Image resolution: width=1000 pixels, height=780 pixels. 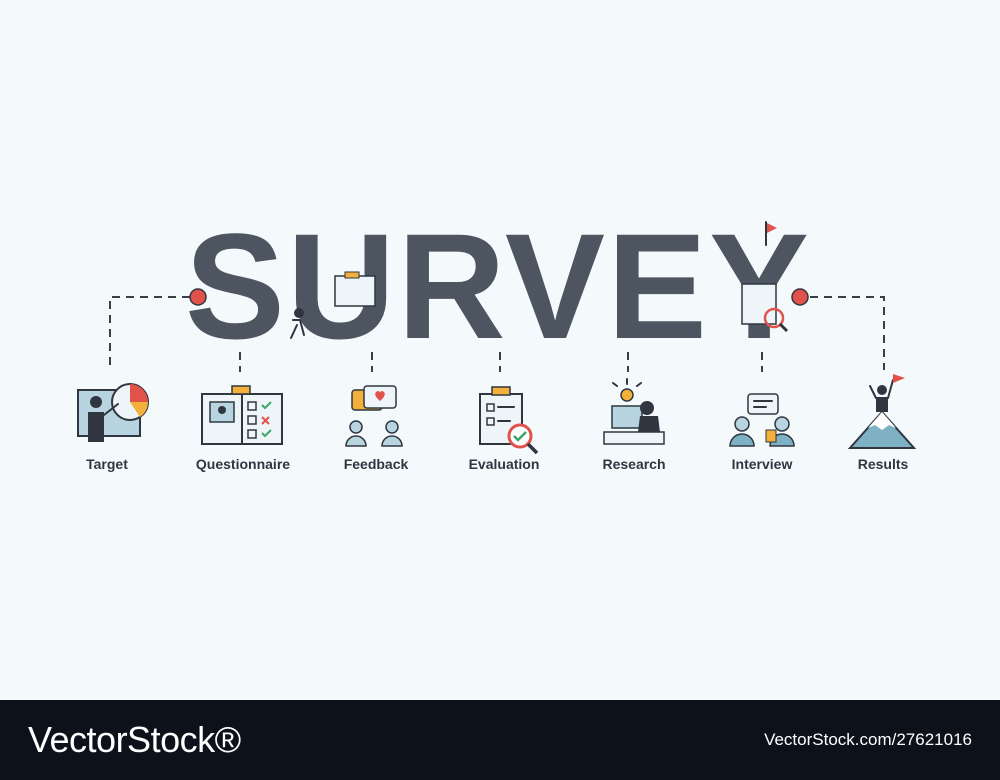 I want to click on footer-brand-logo: VectorStock®, so click(x=134, y=739).